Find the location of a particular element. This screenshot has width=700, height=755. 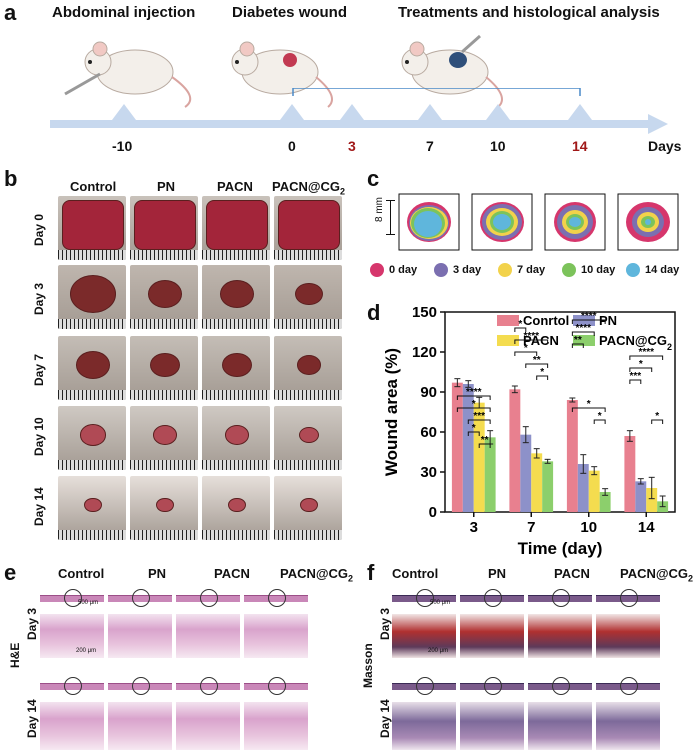

y-tick-label: 30 is located at coordinates (428, 472).